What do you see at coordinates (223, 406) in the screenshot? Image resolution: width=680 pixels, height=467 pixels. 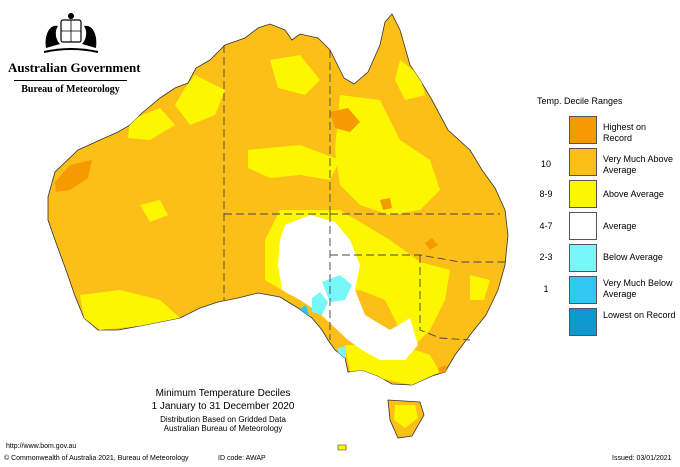 I see `map-period: 1 January to 31 December 2020` at bounding box center [223, 406].